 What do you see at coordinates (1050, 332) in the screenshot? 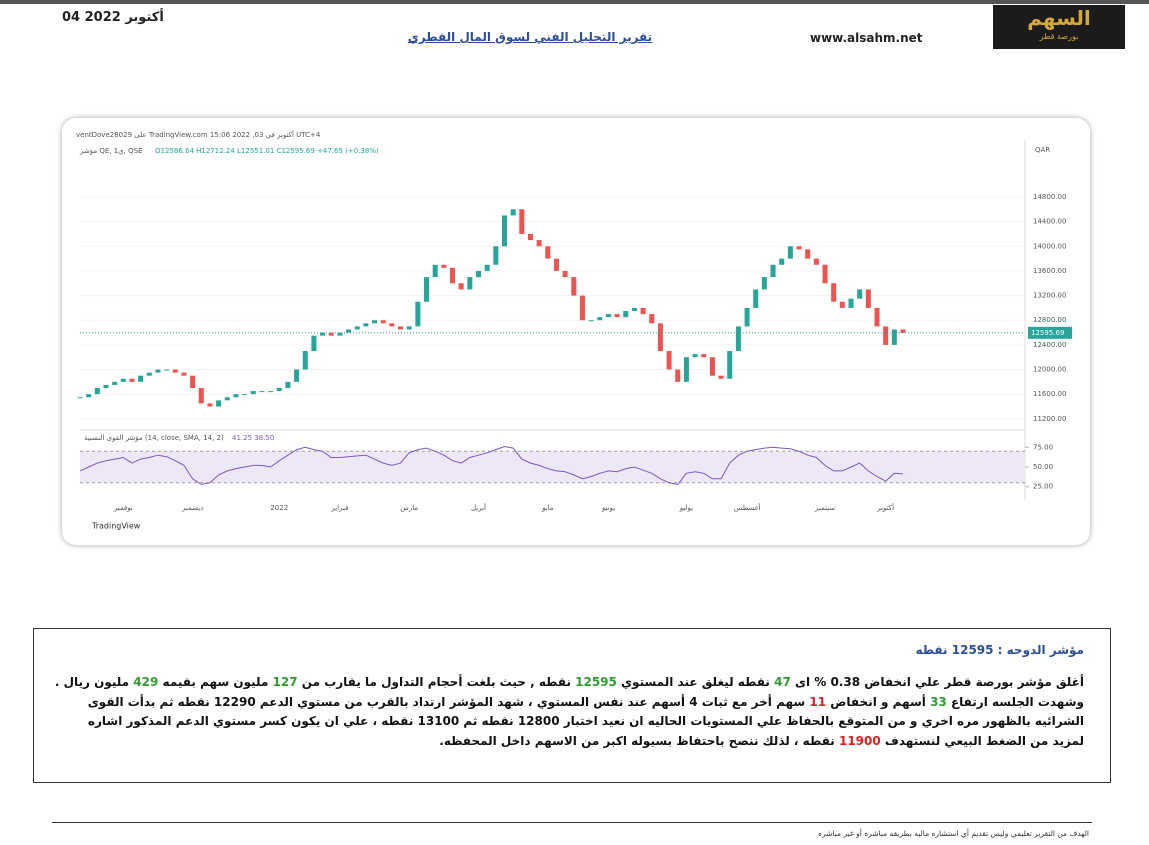
I see `last-price-tag` at bounding box center [1050, 332].